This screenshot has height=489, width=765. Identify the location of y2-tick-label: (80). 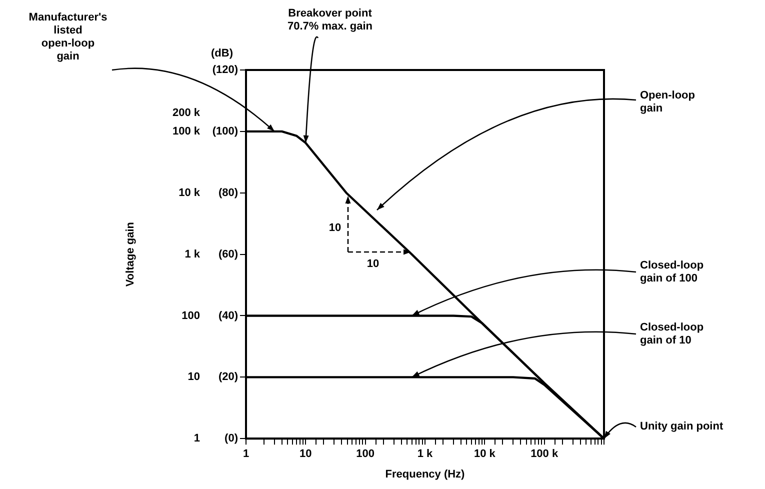
(228, 192).